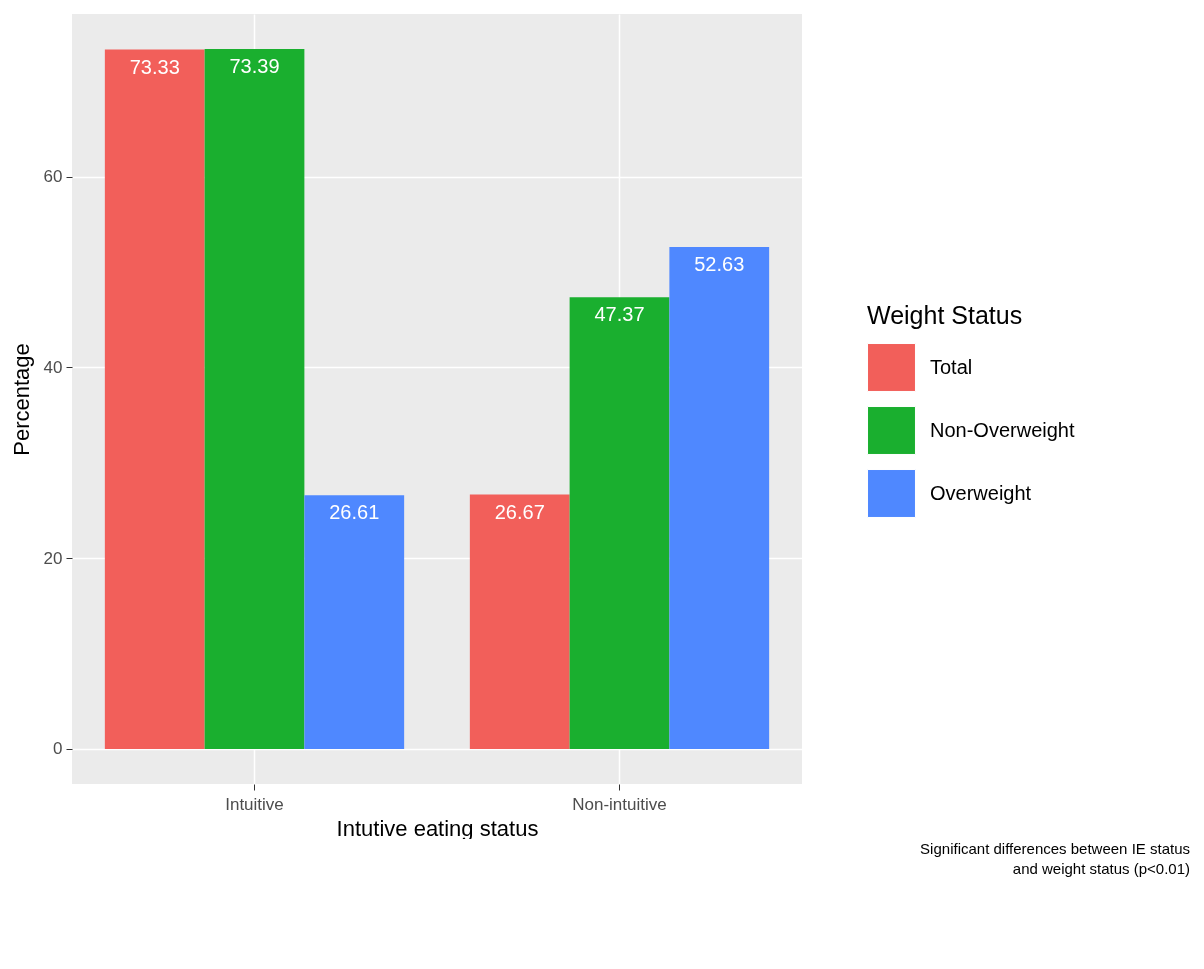 The height and width of the screenshot is (969, 1204). I want to click on data-label: 73.33, so click(154, 66).